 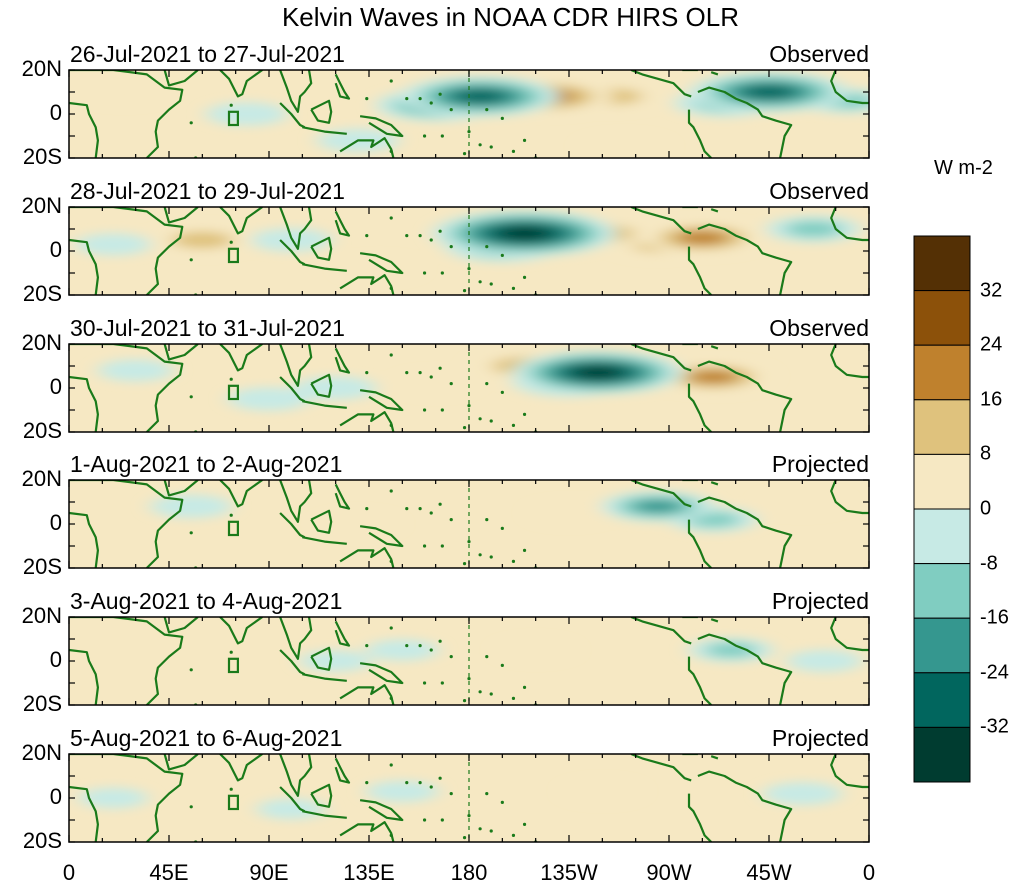 What do you see at coordinates (269, 872) in the screenshot?
I see `longitude-label: 90E` at bounding box center [269, 872].